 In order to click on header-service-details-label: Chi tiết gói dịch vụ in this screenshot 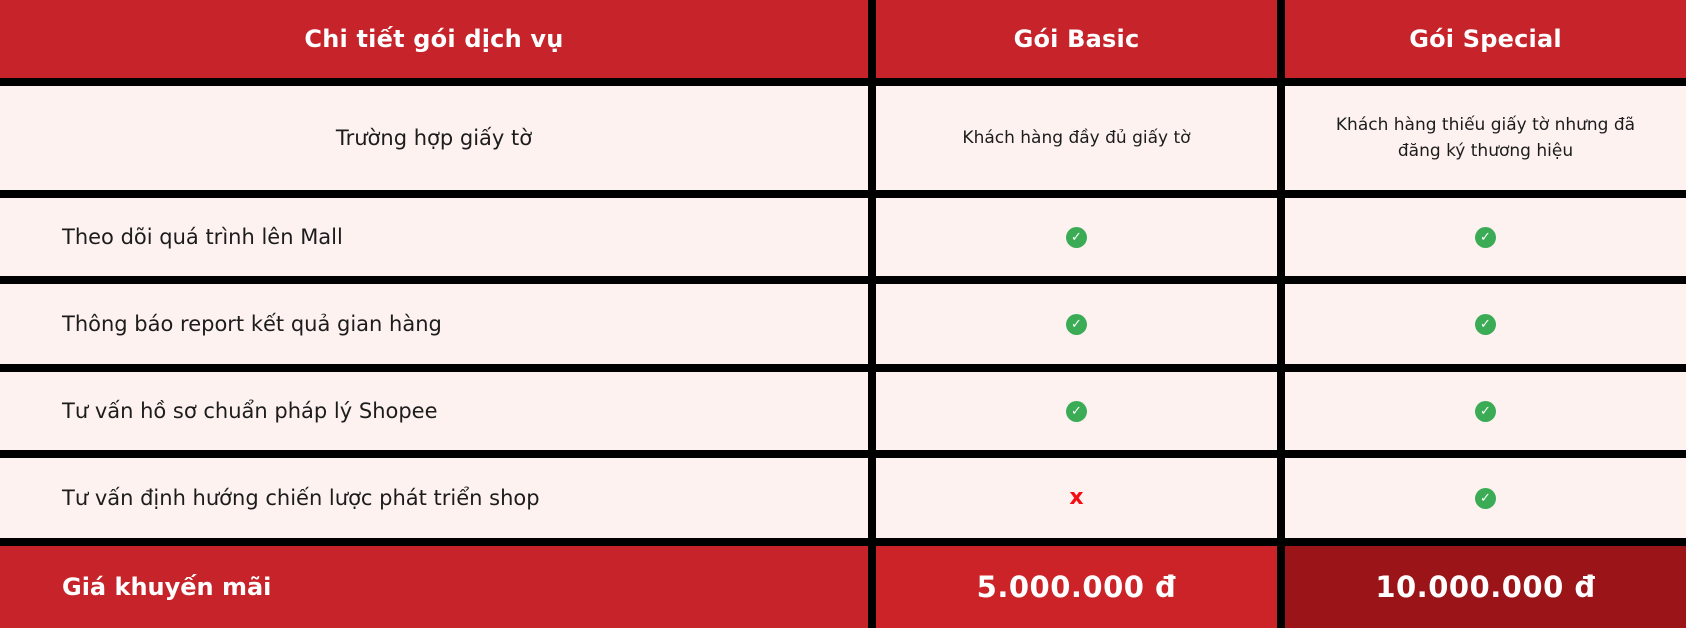, I will do `click(434, 39)`.